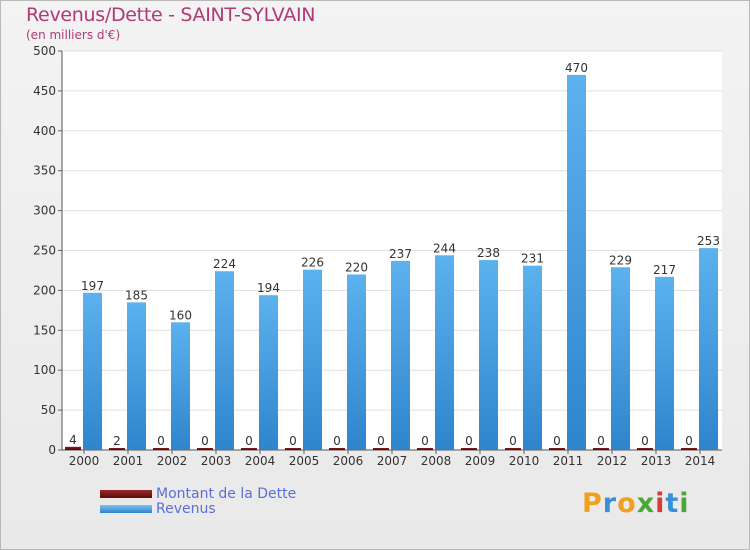 This screenshot has height=550, width=750. Describe the element at coordinates (576, 68) in the screenshot. I see `data-label-revenus: 470` at that location.